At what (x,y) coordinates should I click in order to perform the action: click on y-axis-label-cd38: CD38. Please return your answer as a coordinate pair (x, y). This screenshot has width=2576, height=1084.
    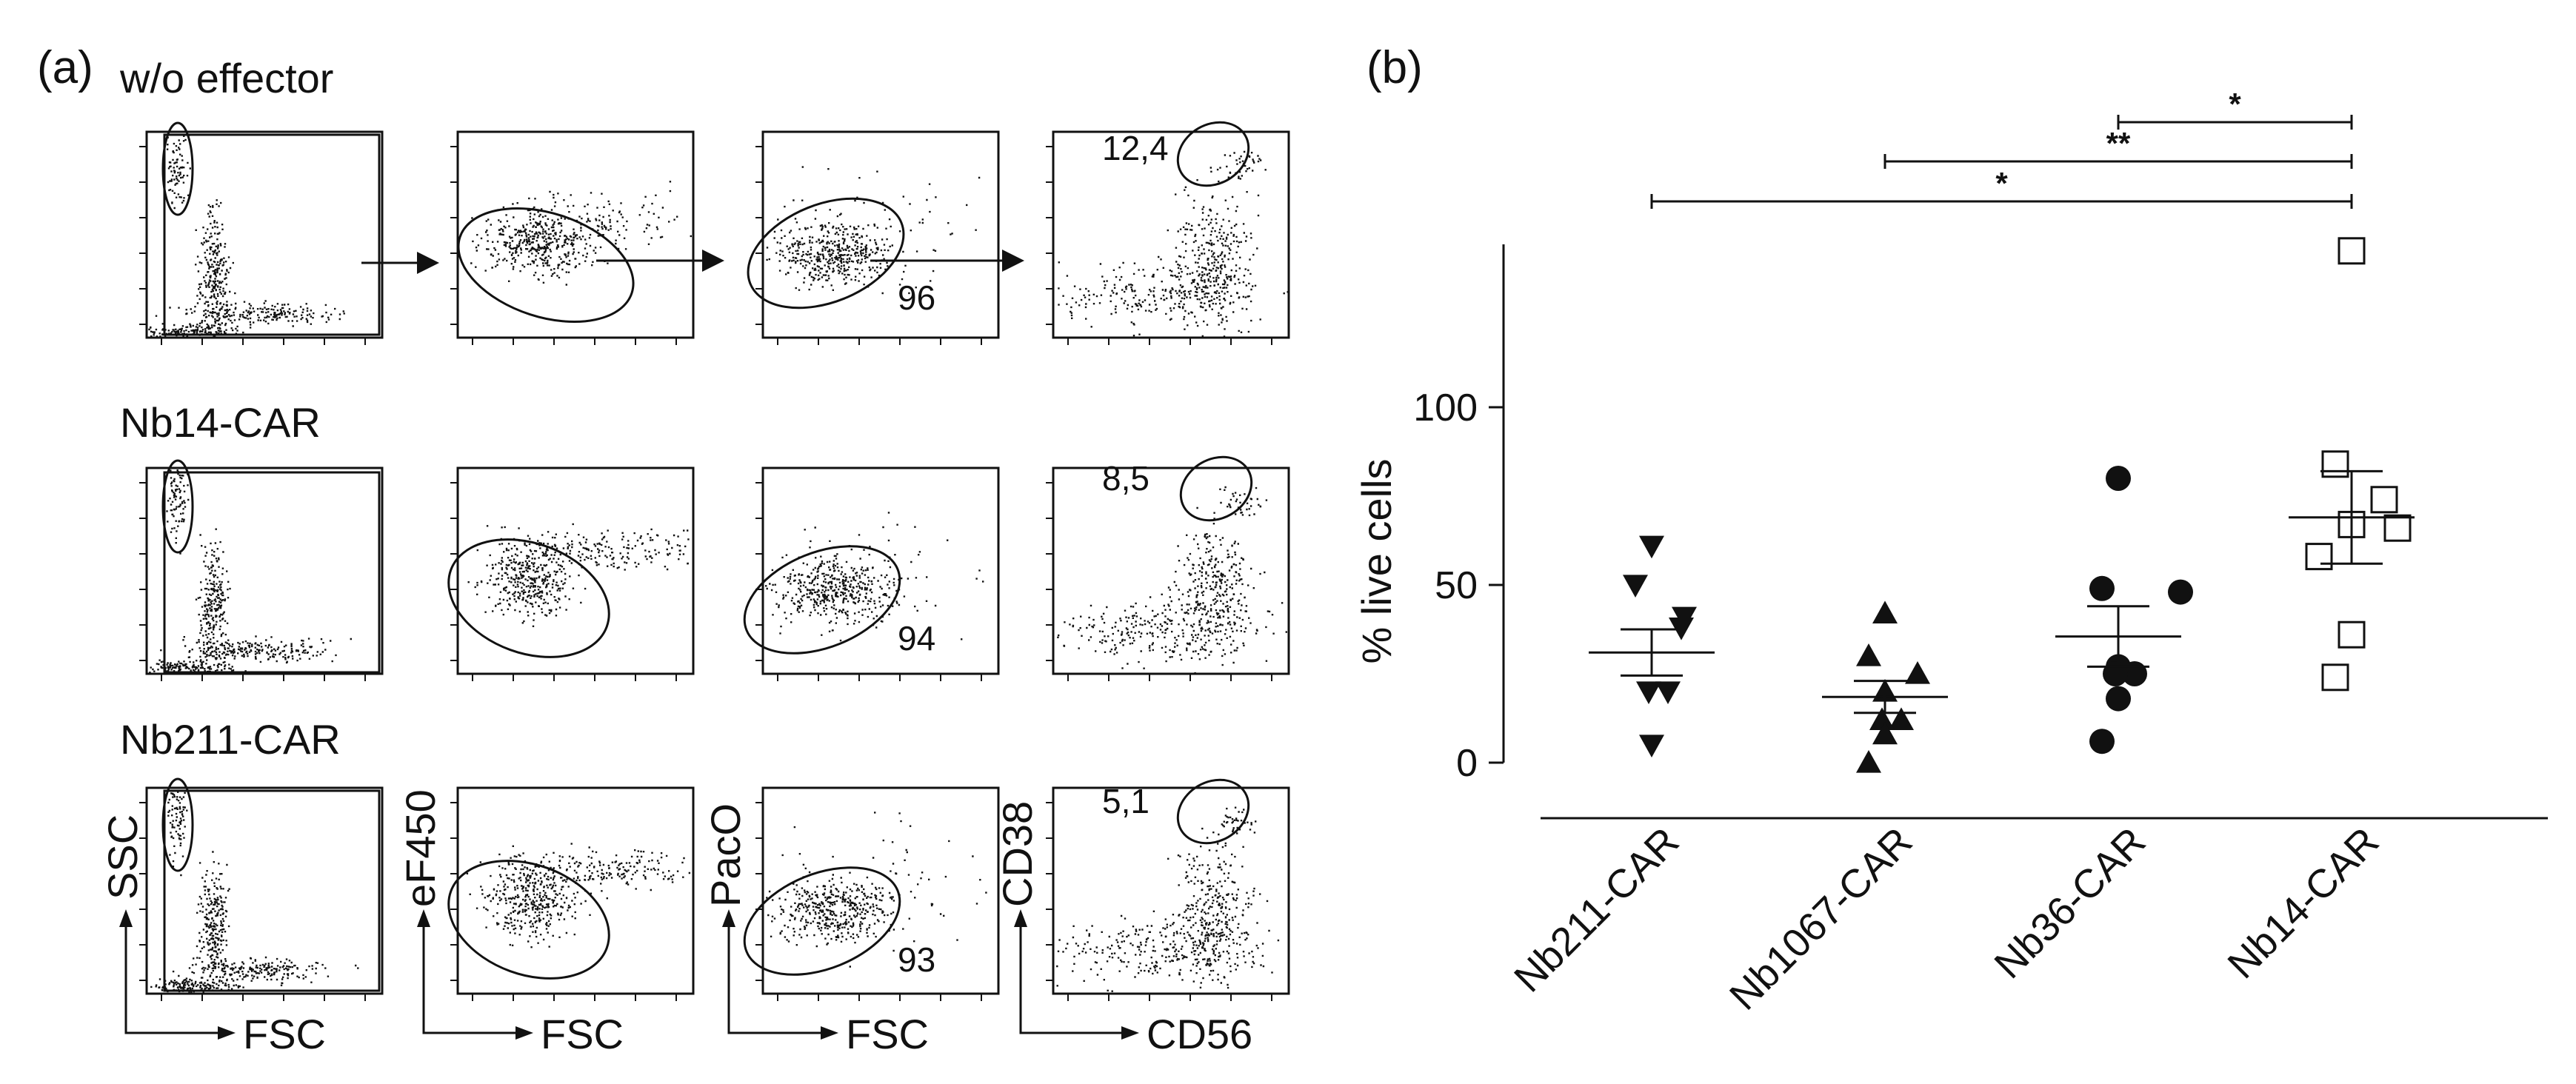
    Looking at the image, I should click on (1017, 854).